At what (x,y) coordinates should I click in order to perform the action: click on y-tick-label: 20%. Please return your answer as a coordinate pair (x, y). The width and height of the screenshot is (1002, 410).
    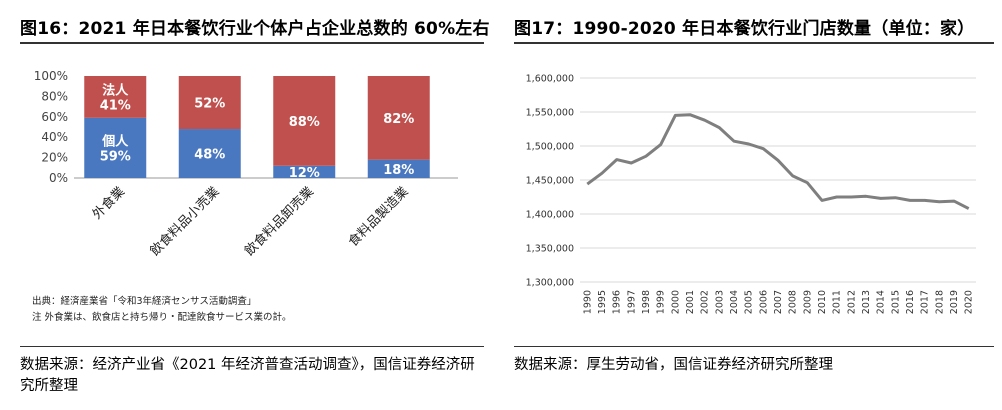
    Looking at the image, I should click on (54, 158).